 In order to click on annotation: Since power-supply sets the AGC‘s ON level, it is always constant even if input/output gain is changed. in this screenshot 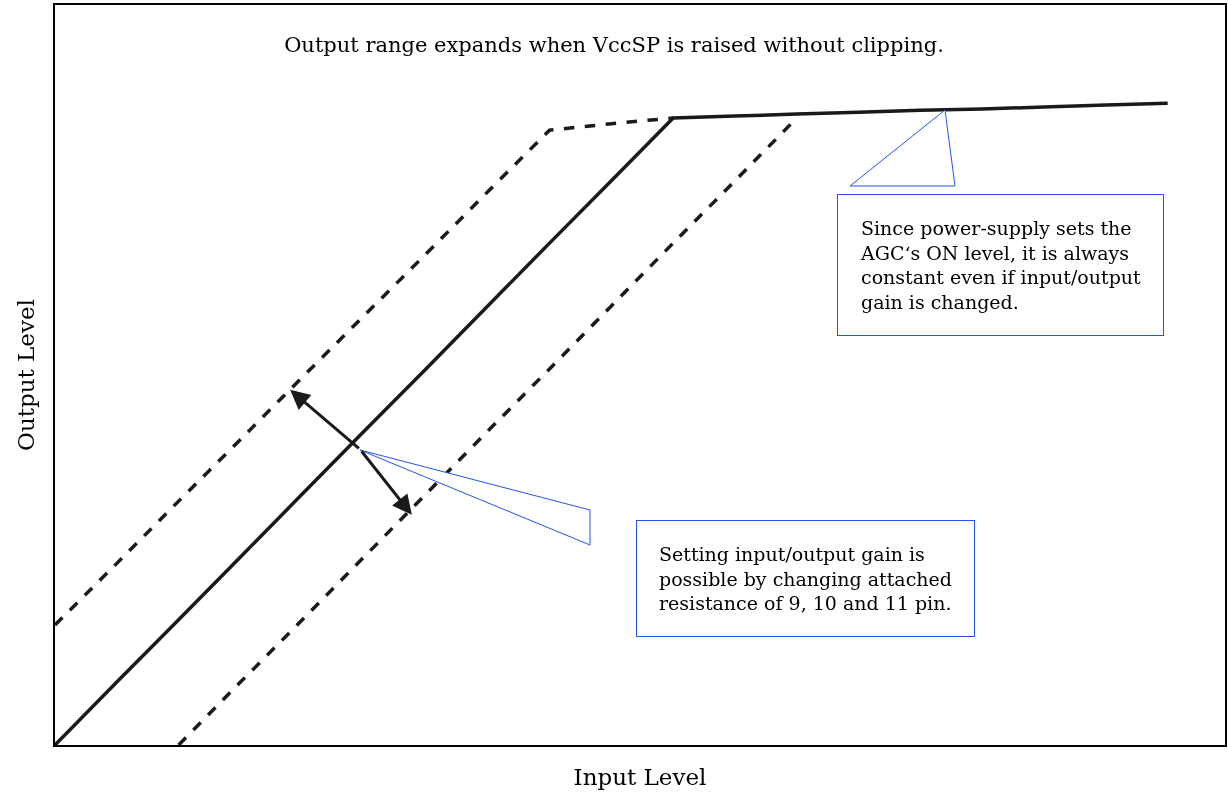, I will do `click(1001, 265)`.